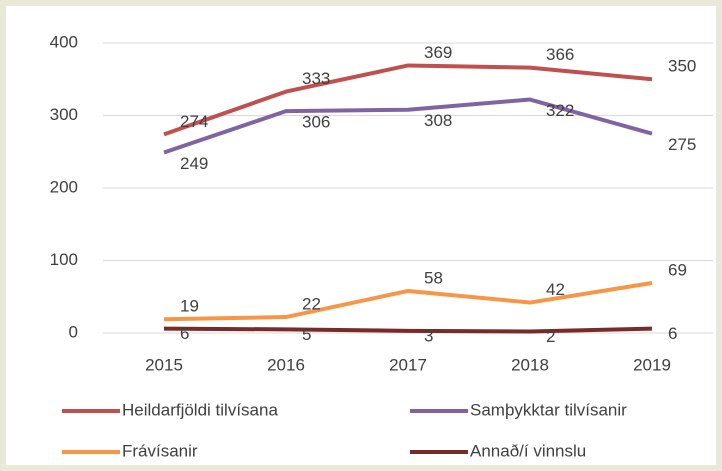 This screenshot has width=722, height=471. I want to click on data-label: 22, so click(311, 304).